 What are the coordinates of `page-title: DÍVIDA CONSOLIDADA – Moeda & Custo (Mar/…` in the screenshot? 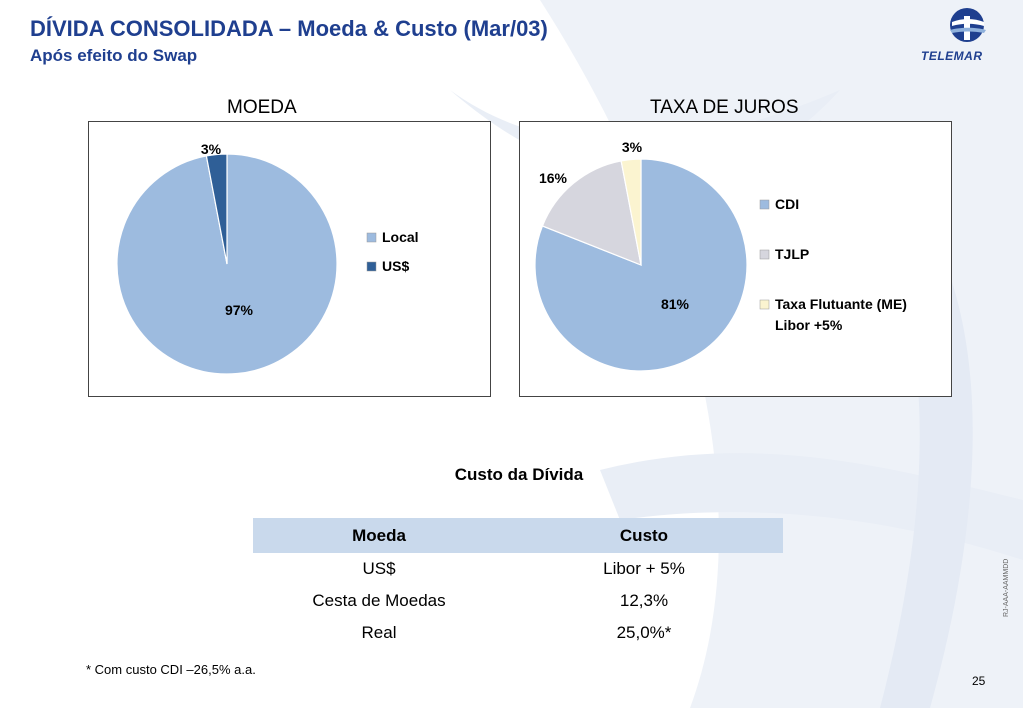 It's located at (289, 28).